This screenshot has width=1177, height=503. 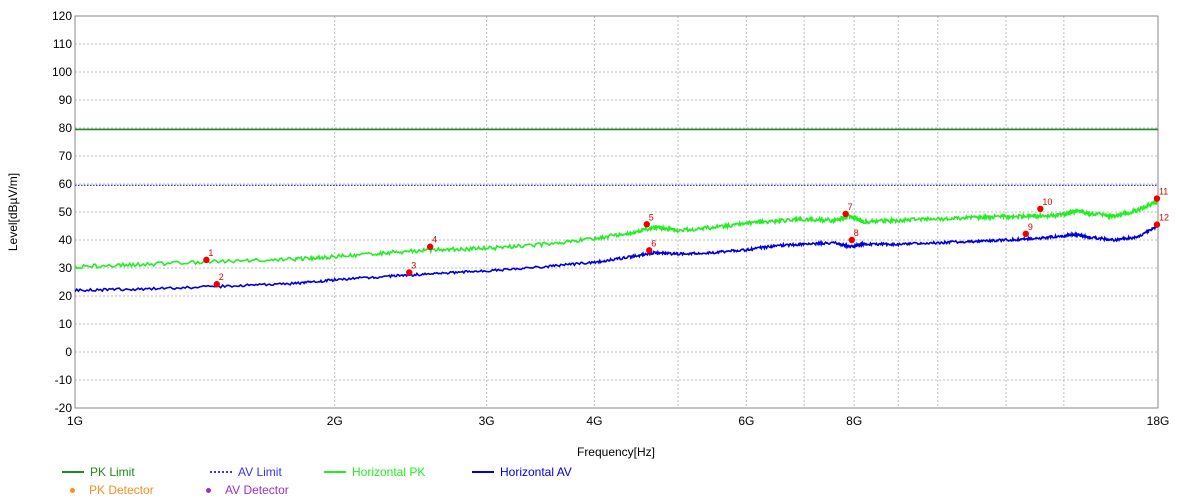 What do you see at coordinates (413, 265) in the screenshot?
I see `marker-label-3: 3` at bounding box center [413, 265].